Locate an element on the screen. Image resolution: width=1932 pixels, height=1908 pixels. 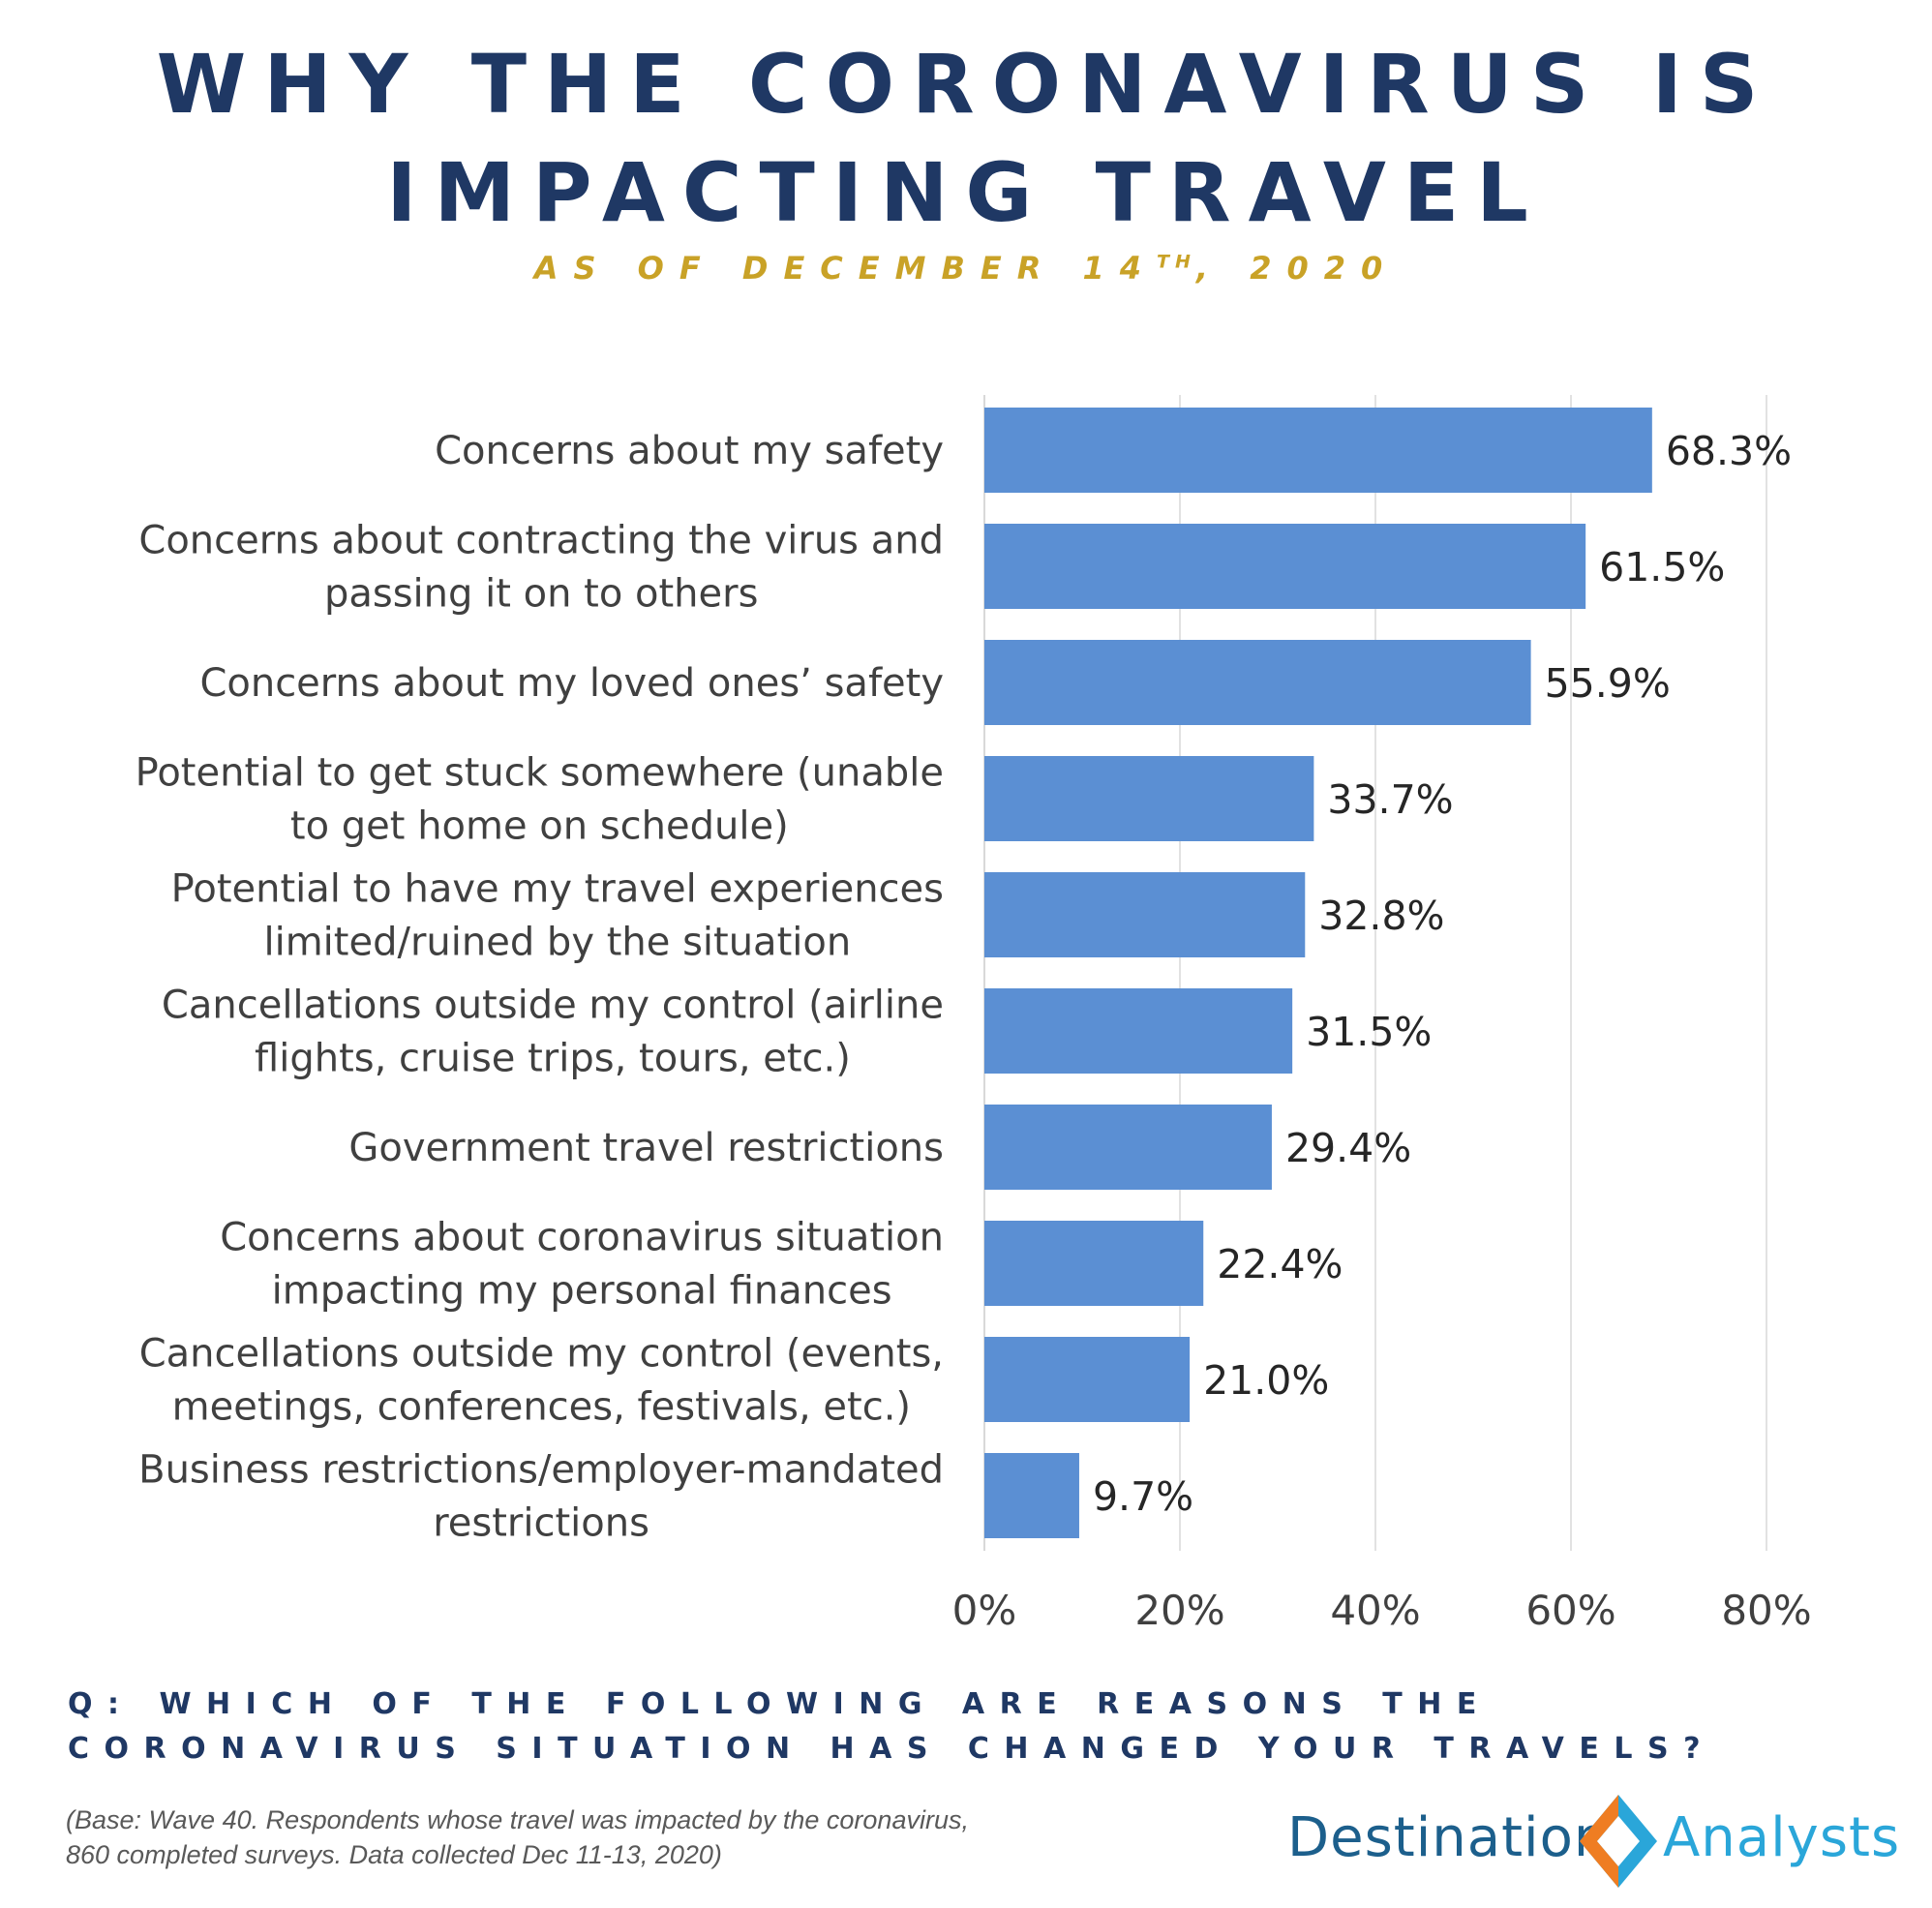
category-label: Potential to get stuck somewhere (unable is located at coordinates (540, 773).